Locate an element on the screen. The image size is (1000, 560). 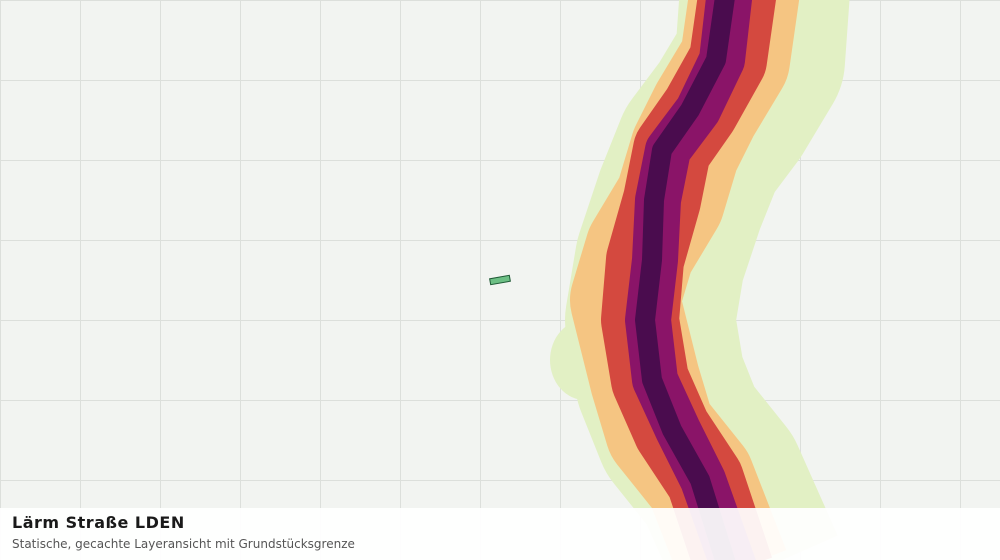
layer-title: Lärm Straße LDEN is located at coordinates (98, 522).